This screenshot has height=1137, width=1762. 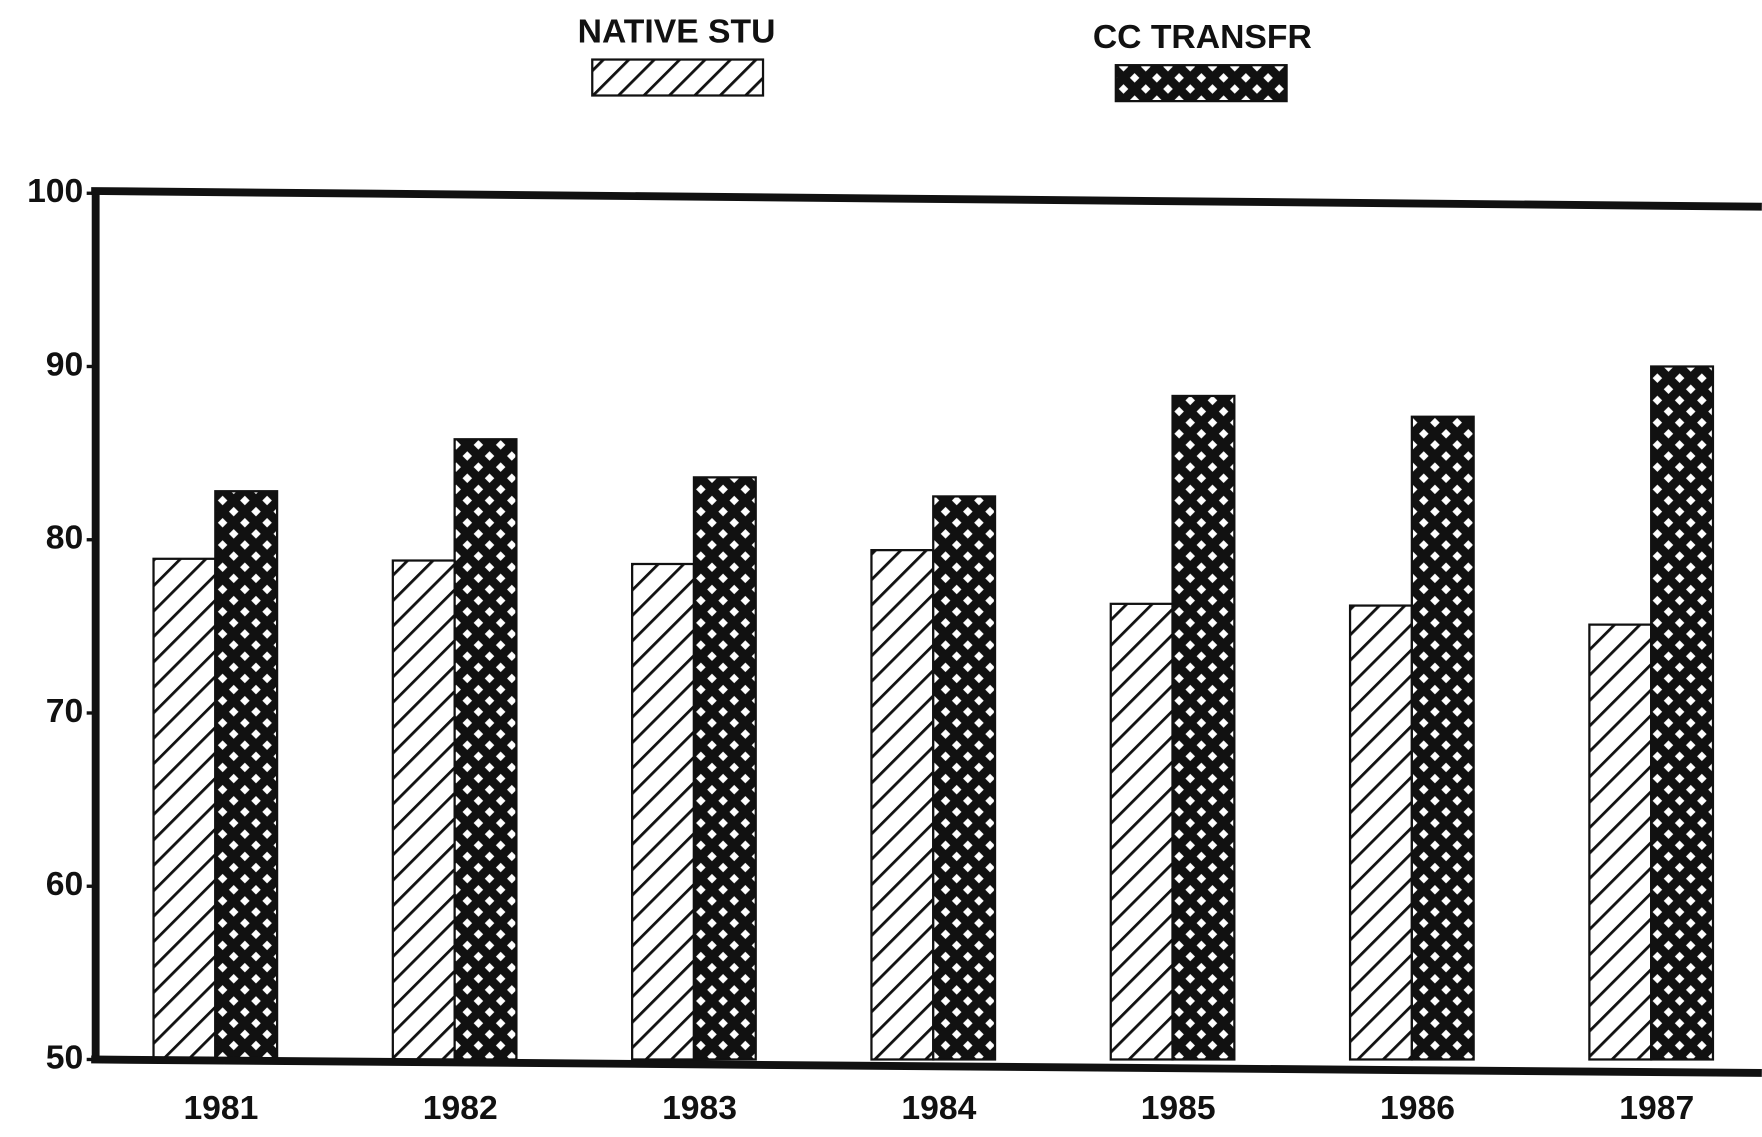 I want to click on legend: NATIVE STU CC TRANSFR, so click(x=945, y=58).